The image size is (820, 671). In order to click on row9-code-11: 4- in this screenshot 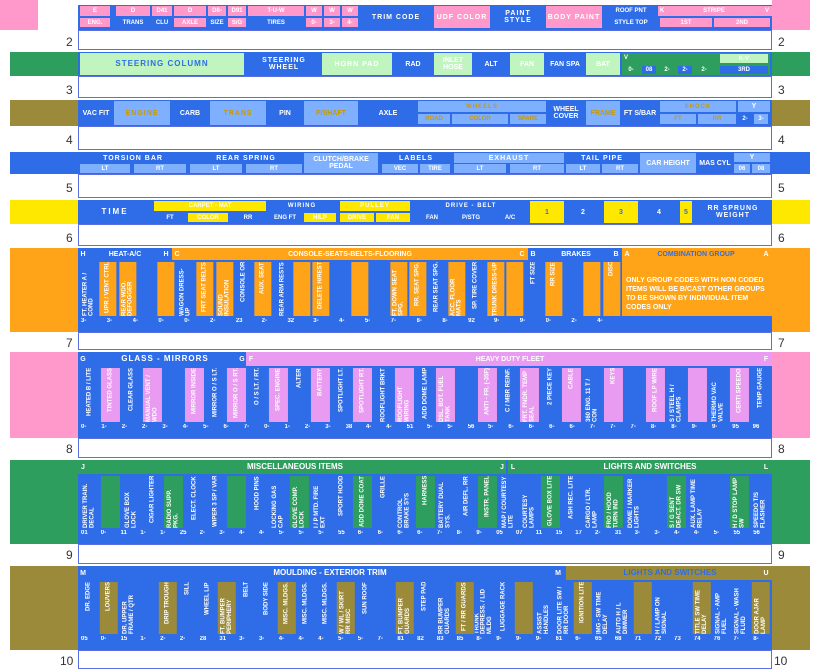, I will do `click(301, 639)`.